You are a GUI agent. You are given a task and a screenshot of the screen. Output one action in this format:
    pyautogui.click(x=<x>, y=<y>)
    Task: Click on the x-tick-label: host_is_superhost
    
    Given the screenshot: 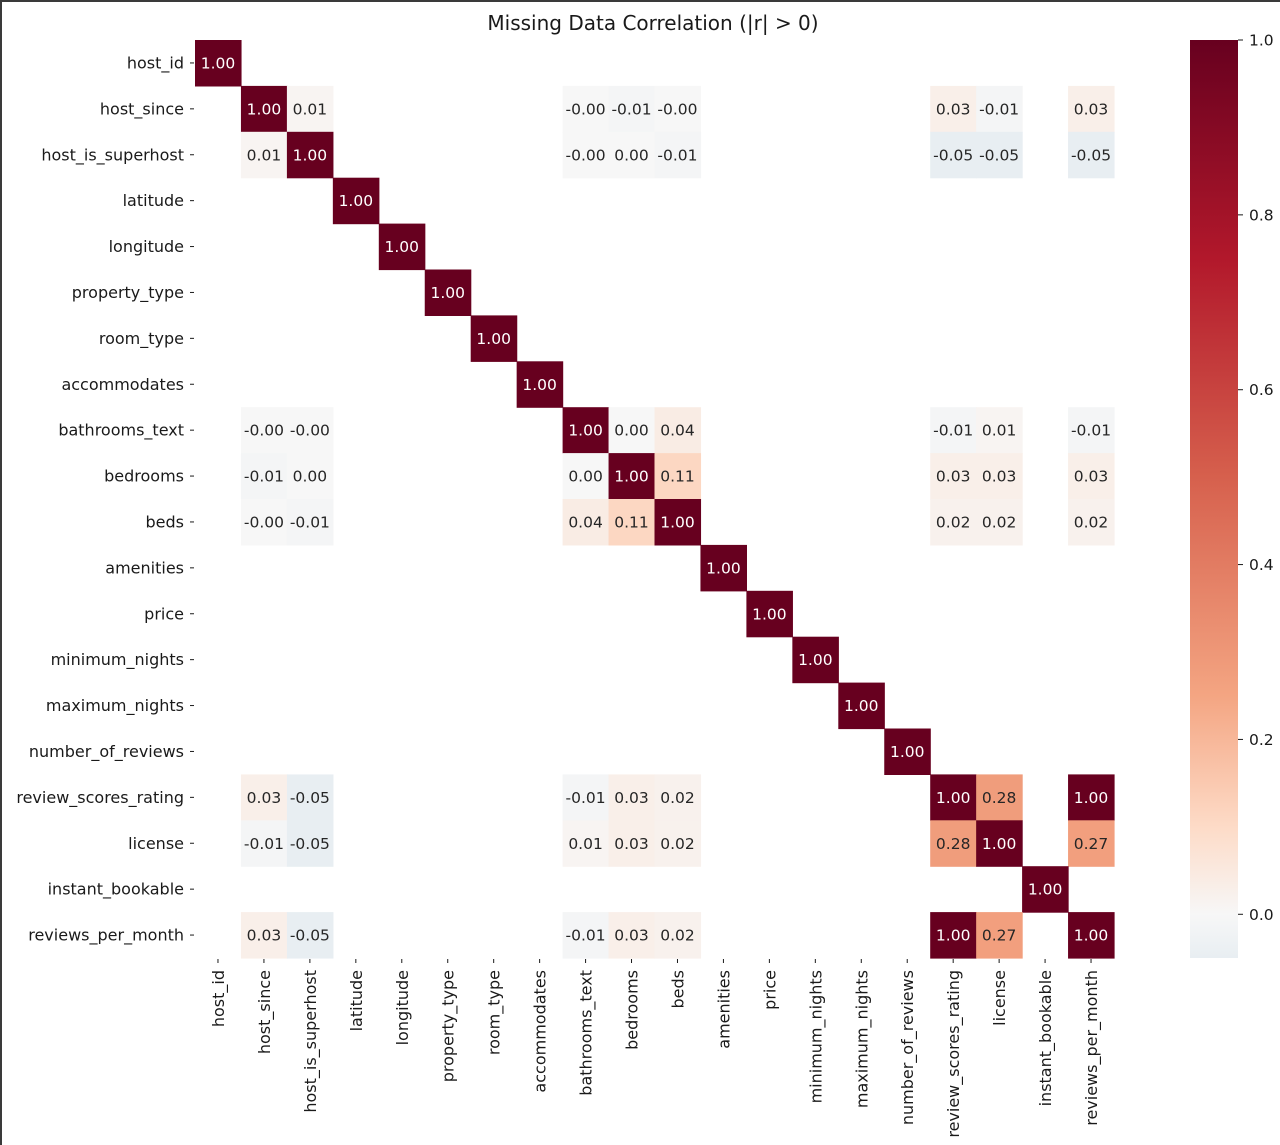 What is the action you would take?
    pyautogui.click(x=311, y=1041)
    